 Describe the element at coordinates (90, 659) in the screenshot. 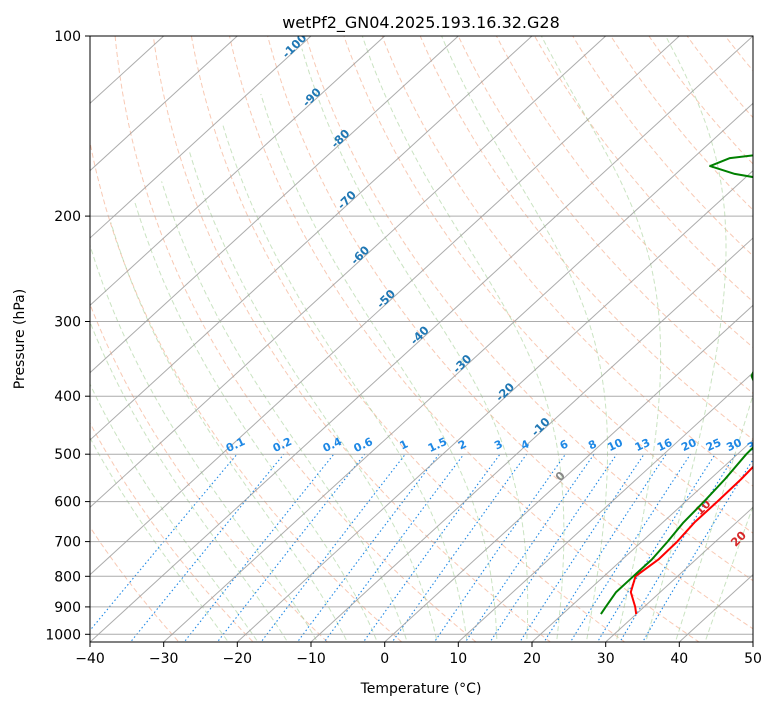

I see `x-tick-label: −40` at that location.